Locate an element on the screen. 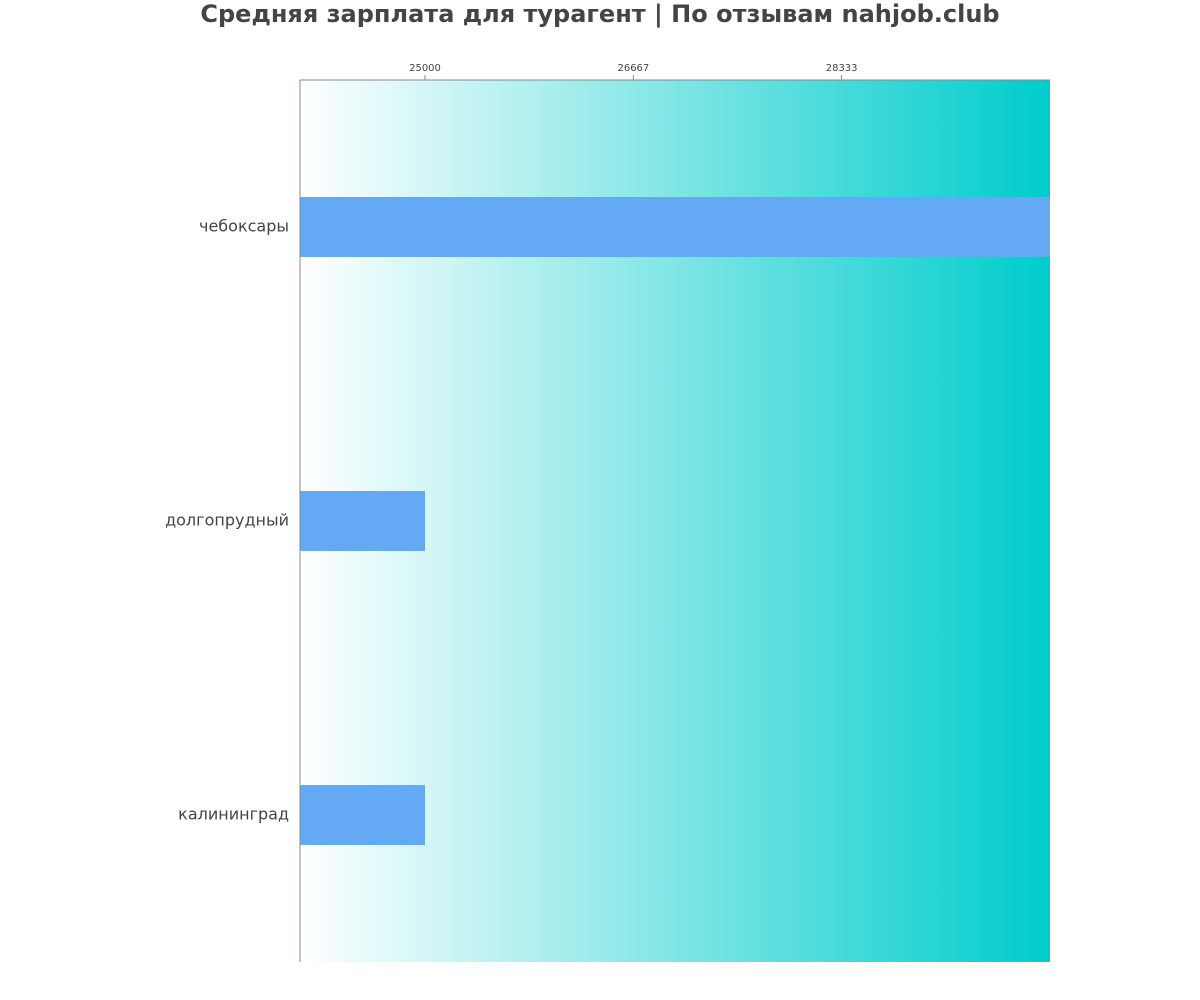  y-tick-label: долгопрудный is located at coordinates (227, 520).